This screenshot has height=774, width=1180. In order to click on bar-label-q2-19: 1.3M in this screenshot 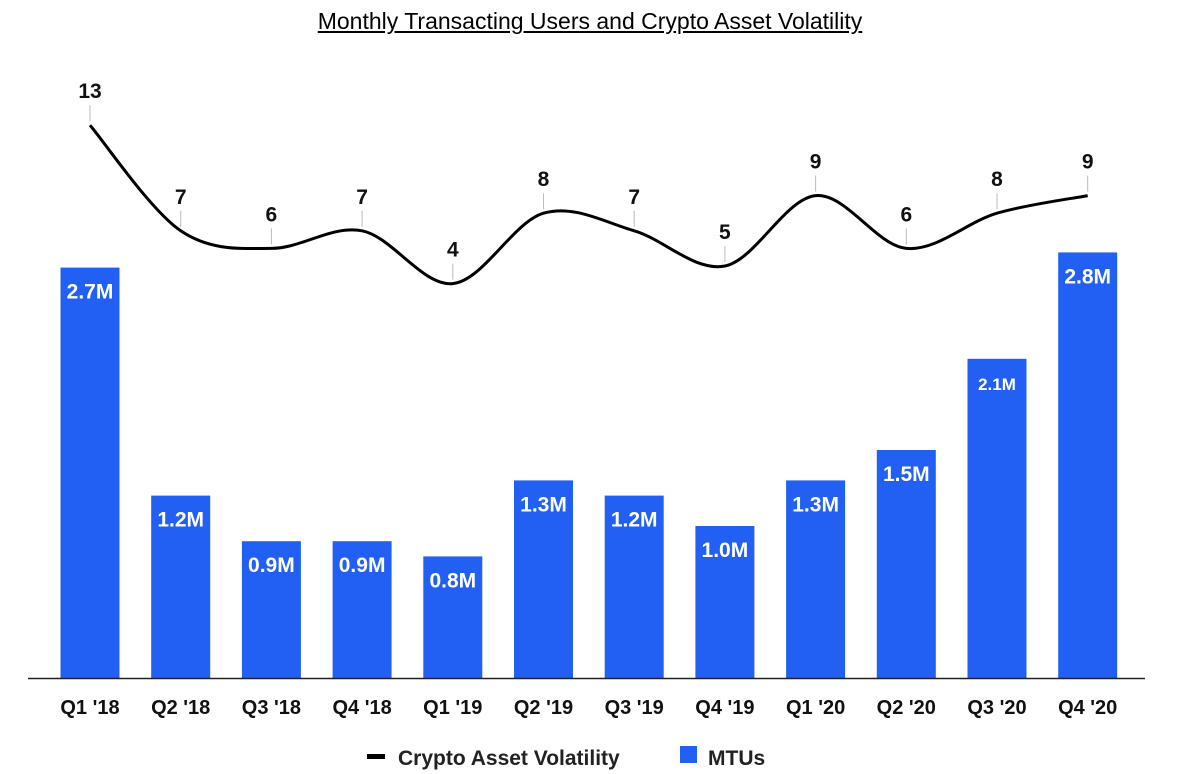, I will do `click(543, 504)`.